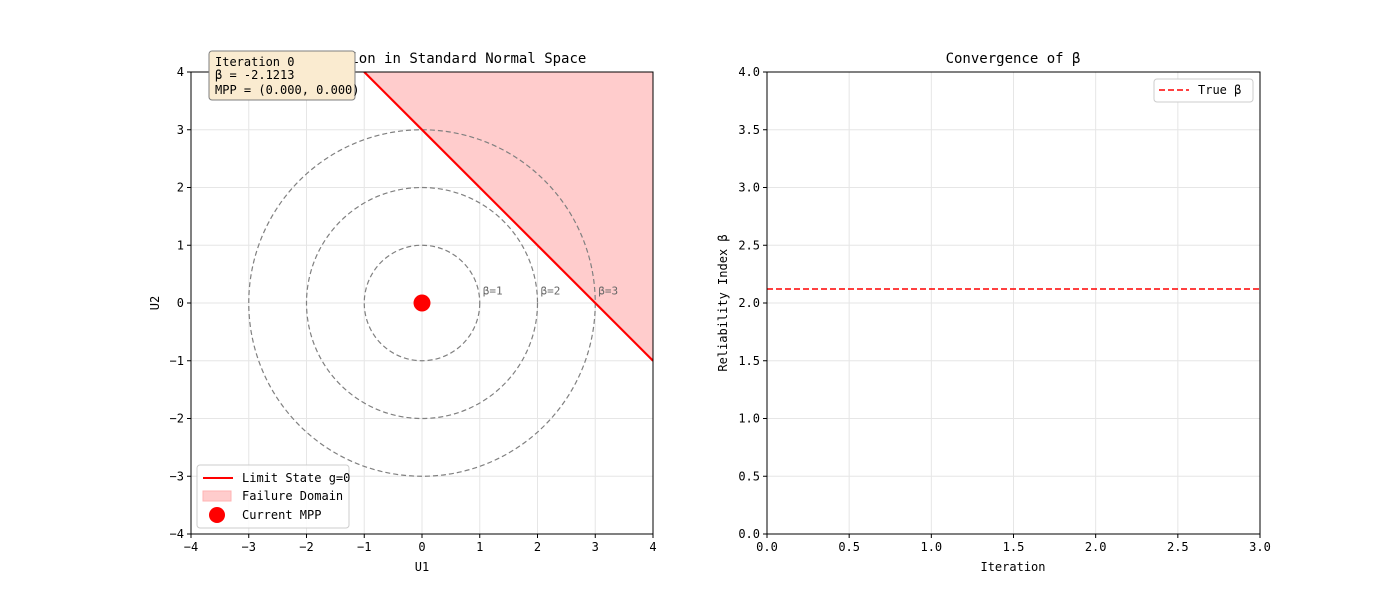 Image resolution: width=1400 pixels, height=600 pixels. Describe the element at coordinates (180, 72) in the screenshot. I see `left-y-tick-label: 4` at that location.